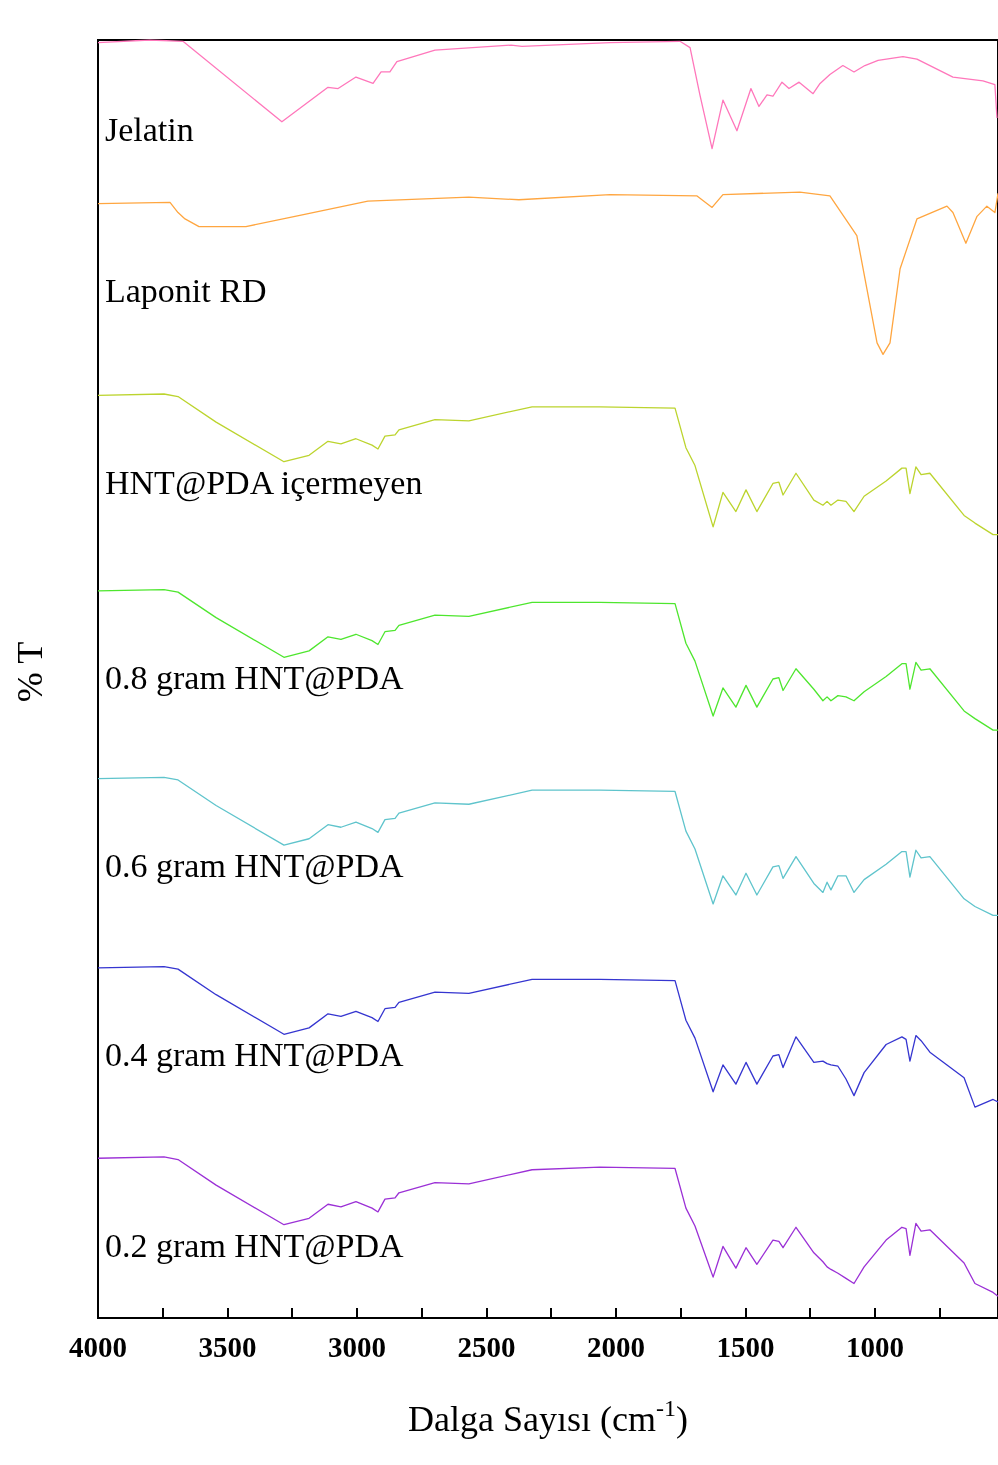 The width and height of the screenshot is (998, 1465). I want to click on series-label: 0.2 gram HNT@PDA, so click(255, 1245).